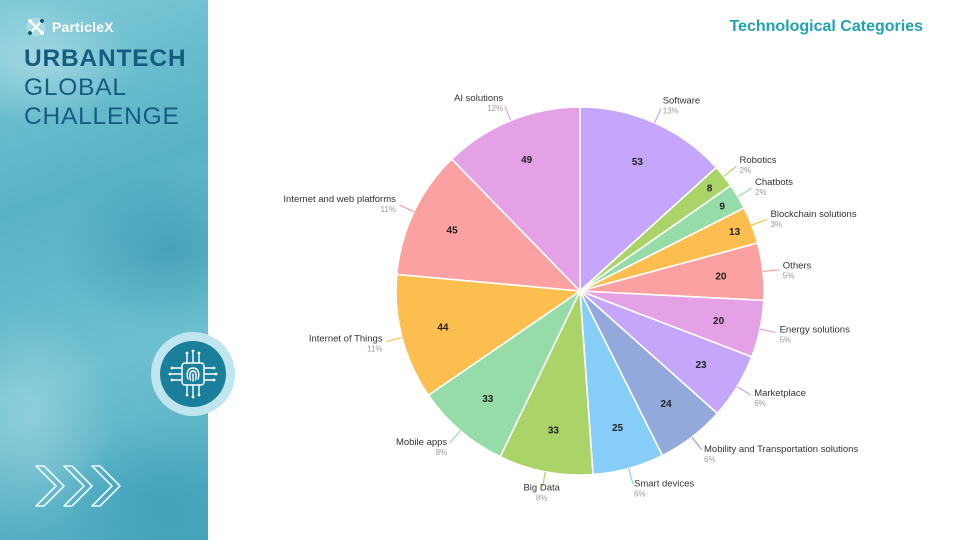 The image size is (960, 540). I want to click on slice-label-software: Software, so click(682, 101).